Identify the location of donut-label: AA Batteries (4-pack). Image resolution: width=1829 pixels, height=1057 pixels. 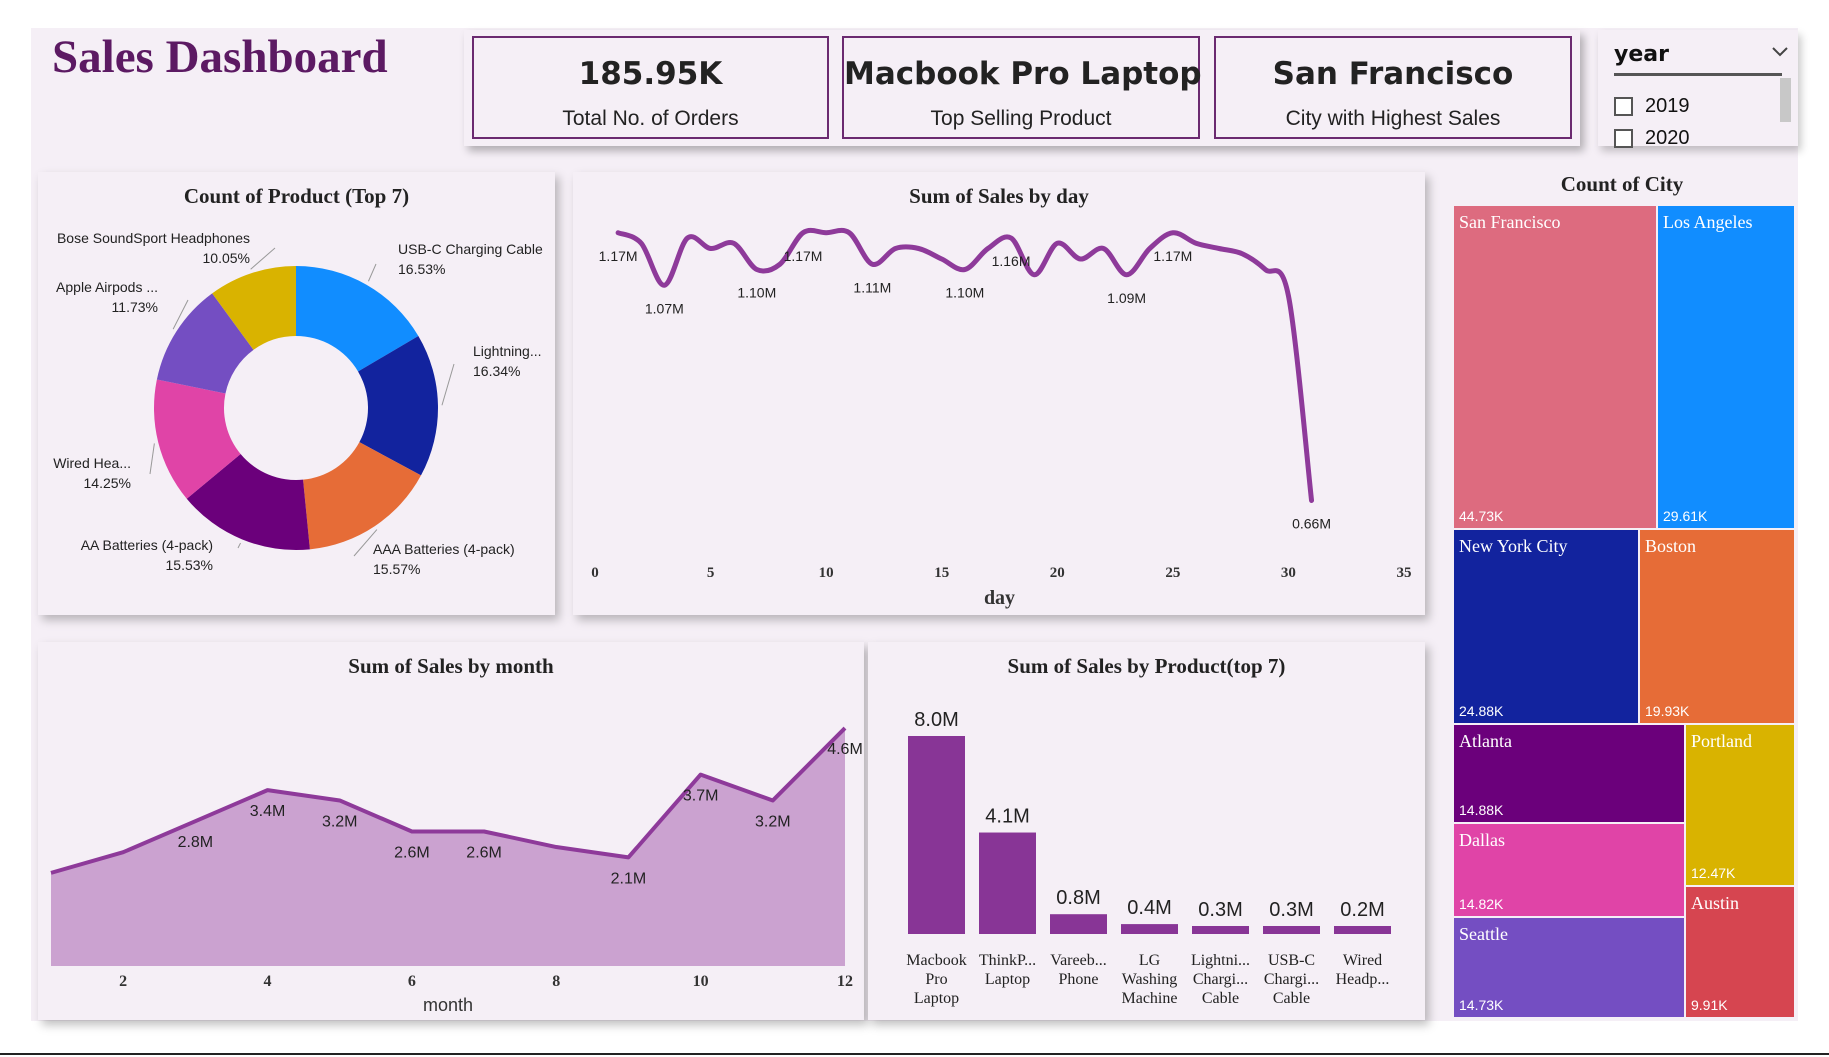
(147, 545).